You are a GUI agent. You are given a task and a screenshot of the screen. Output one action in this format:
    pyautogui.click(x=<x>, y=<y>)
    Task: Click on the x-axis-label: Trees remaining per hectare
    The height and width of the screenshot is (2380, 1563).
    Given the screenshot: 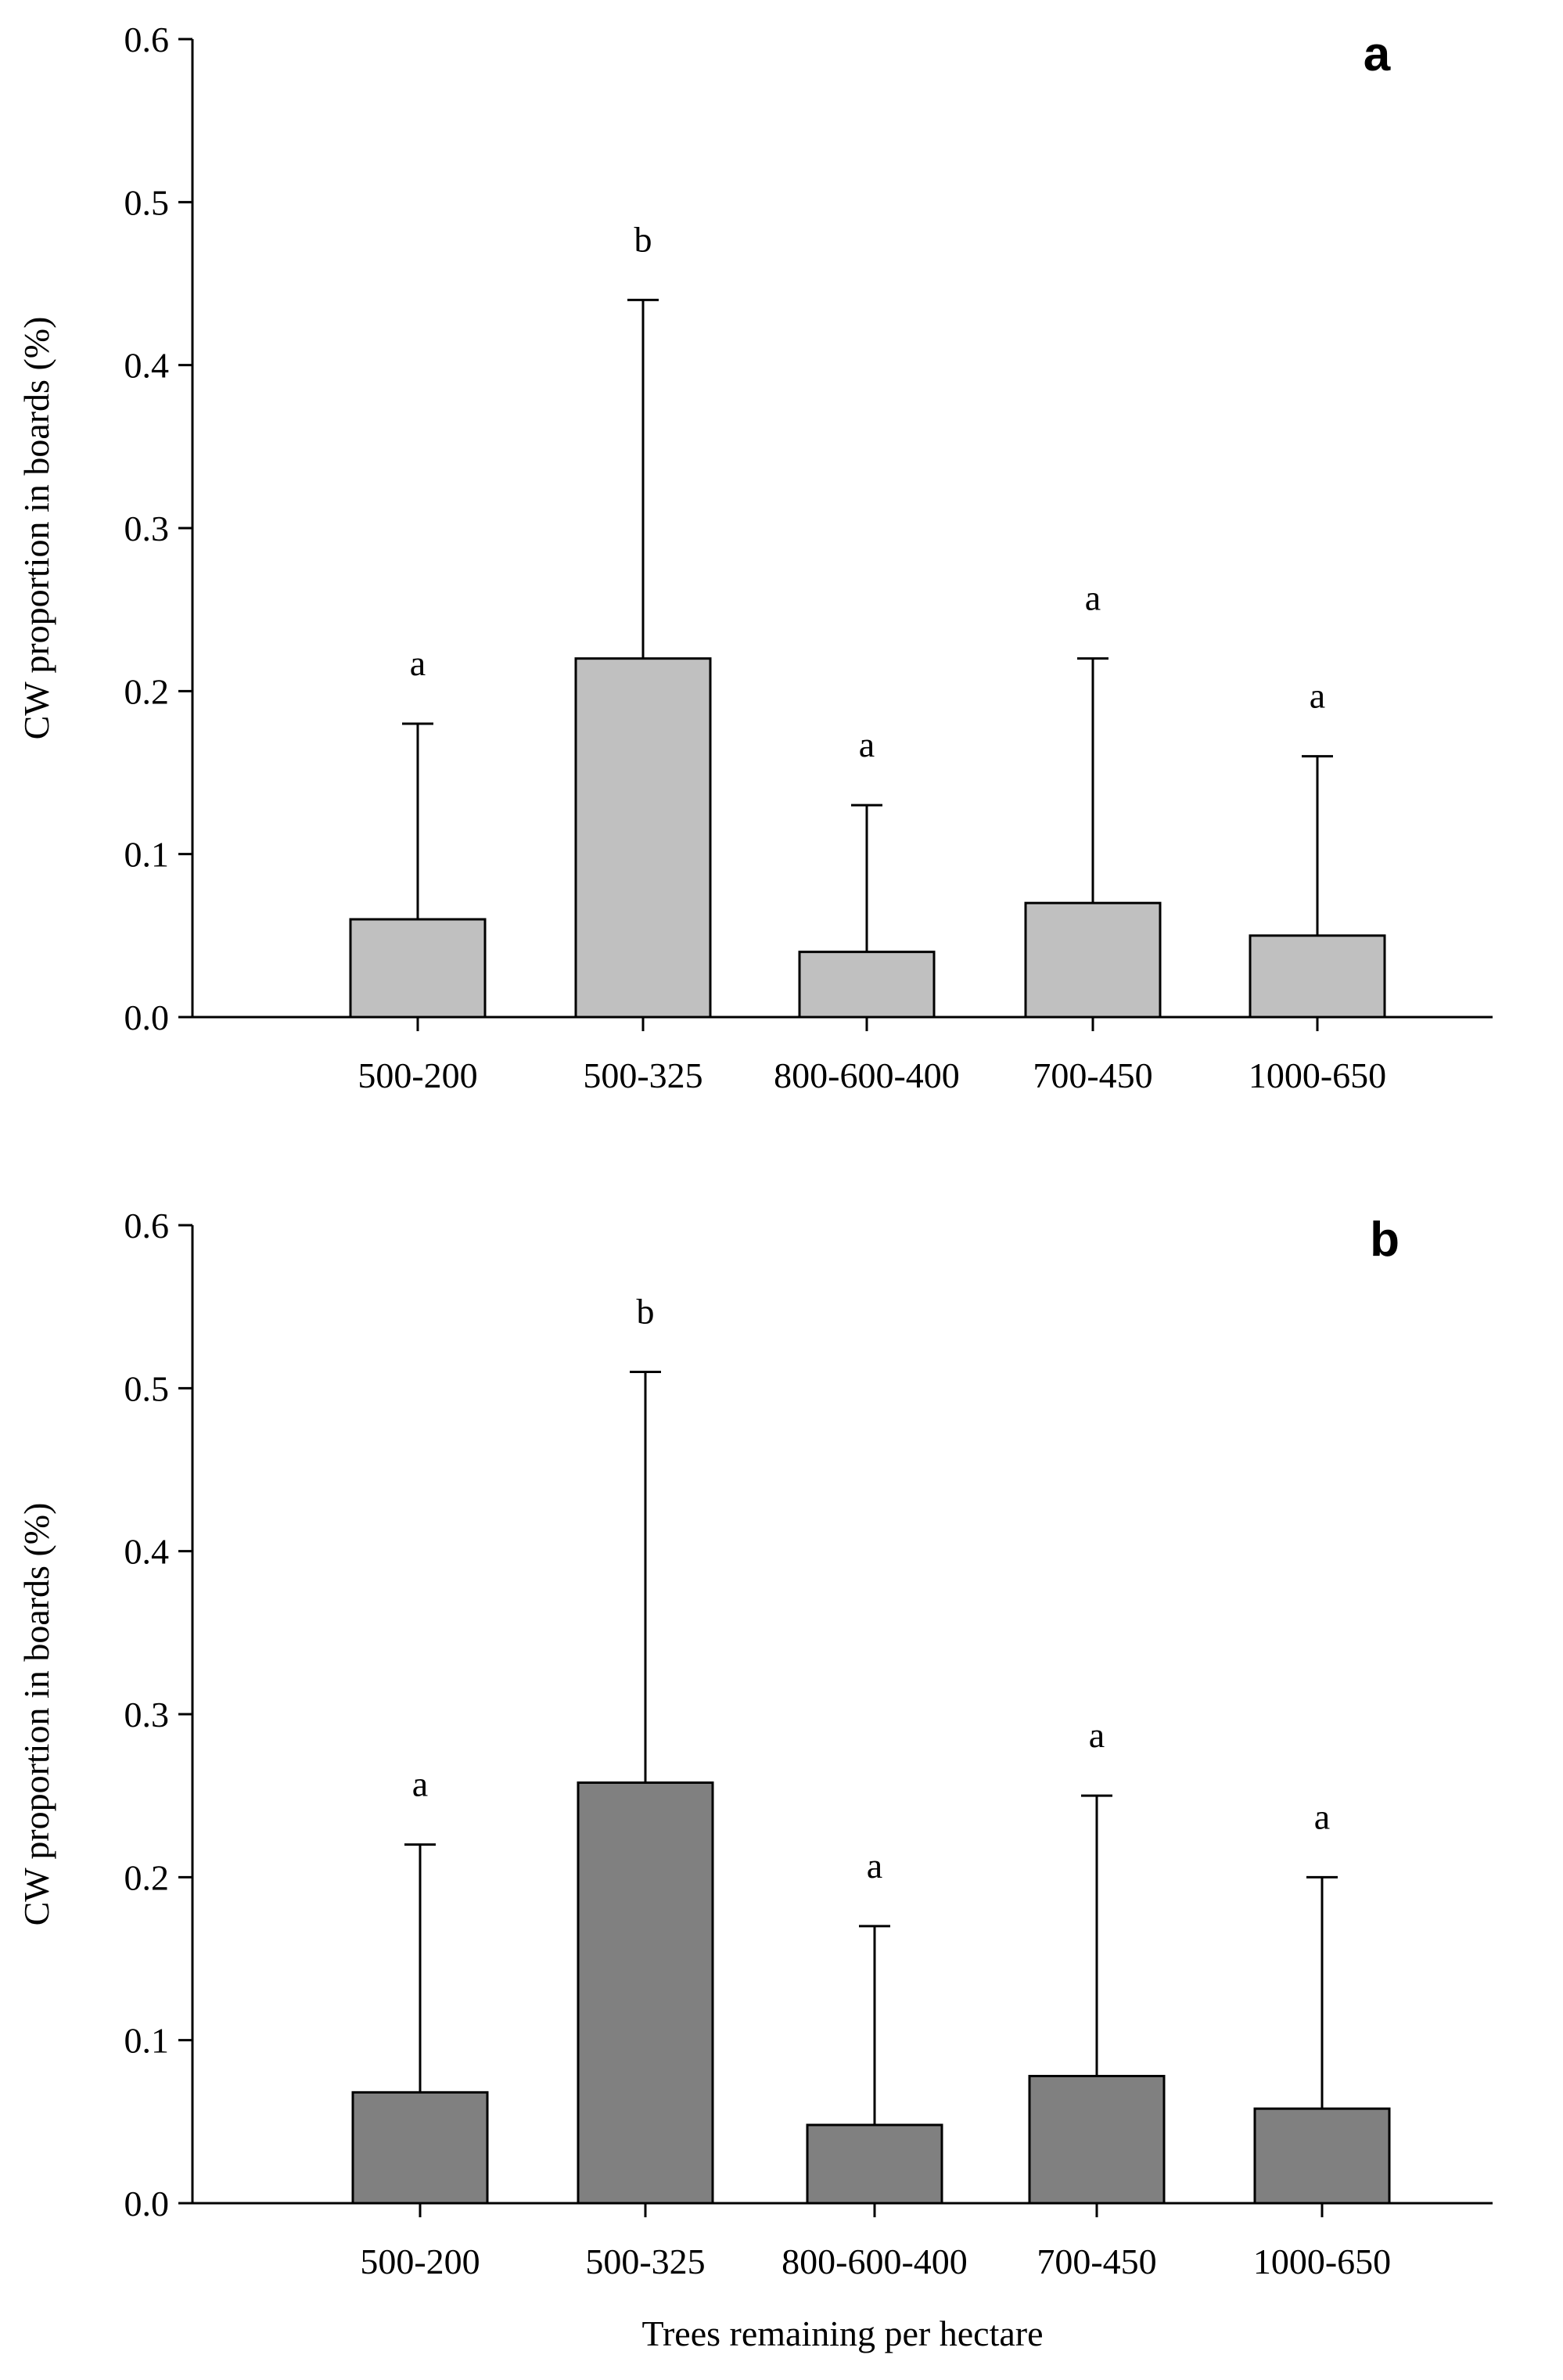 What is the action you would take?
    pyautogui.click(x=842, y=2333)
    